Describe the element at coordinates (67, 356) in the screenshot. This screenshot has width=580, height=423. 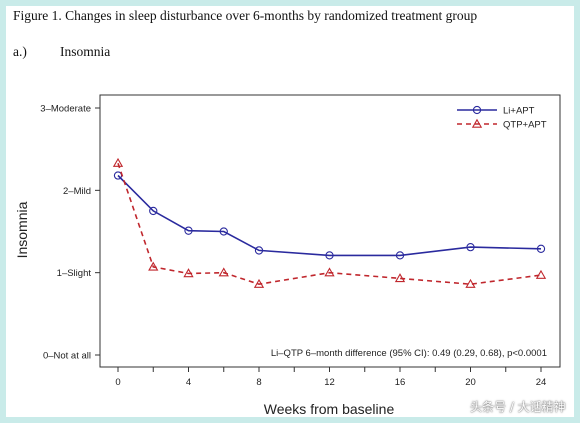
I see `y-tick-label: 0–Not at all` at that location.